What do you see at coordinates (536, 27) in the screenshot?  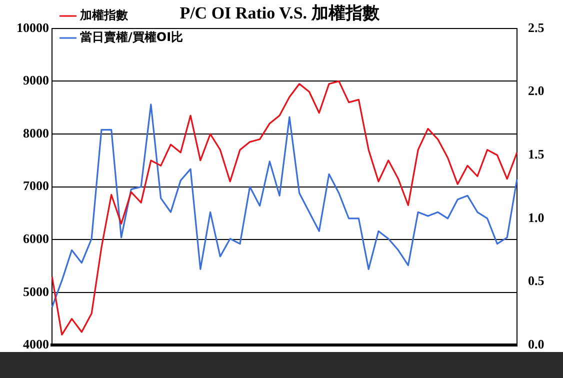 I see `y2-tick-label: 2.5` at bounding box center [536, 27].